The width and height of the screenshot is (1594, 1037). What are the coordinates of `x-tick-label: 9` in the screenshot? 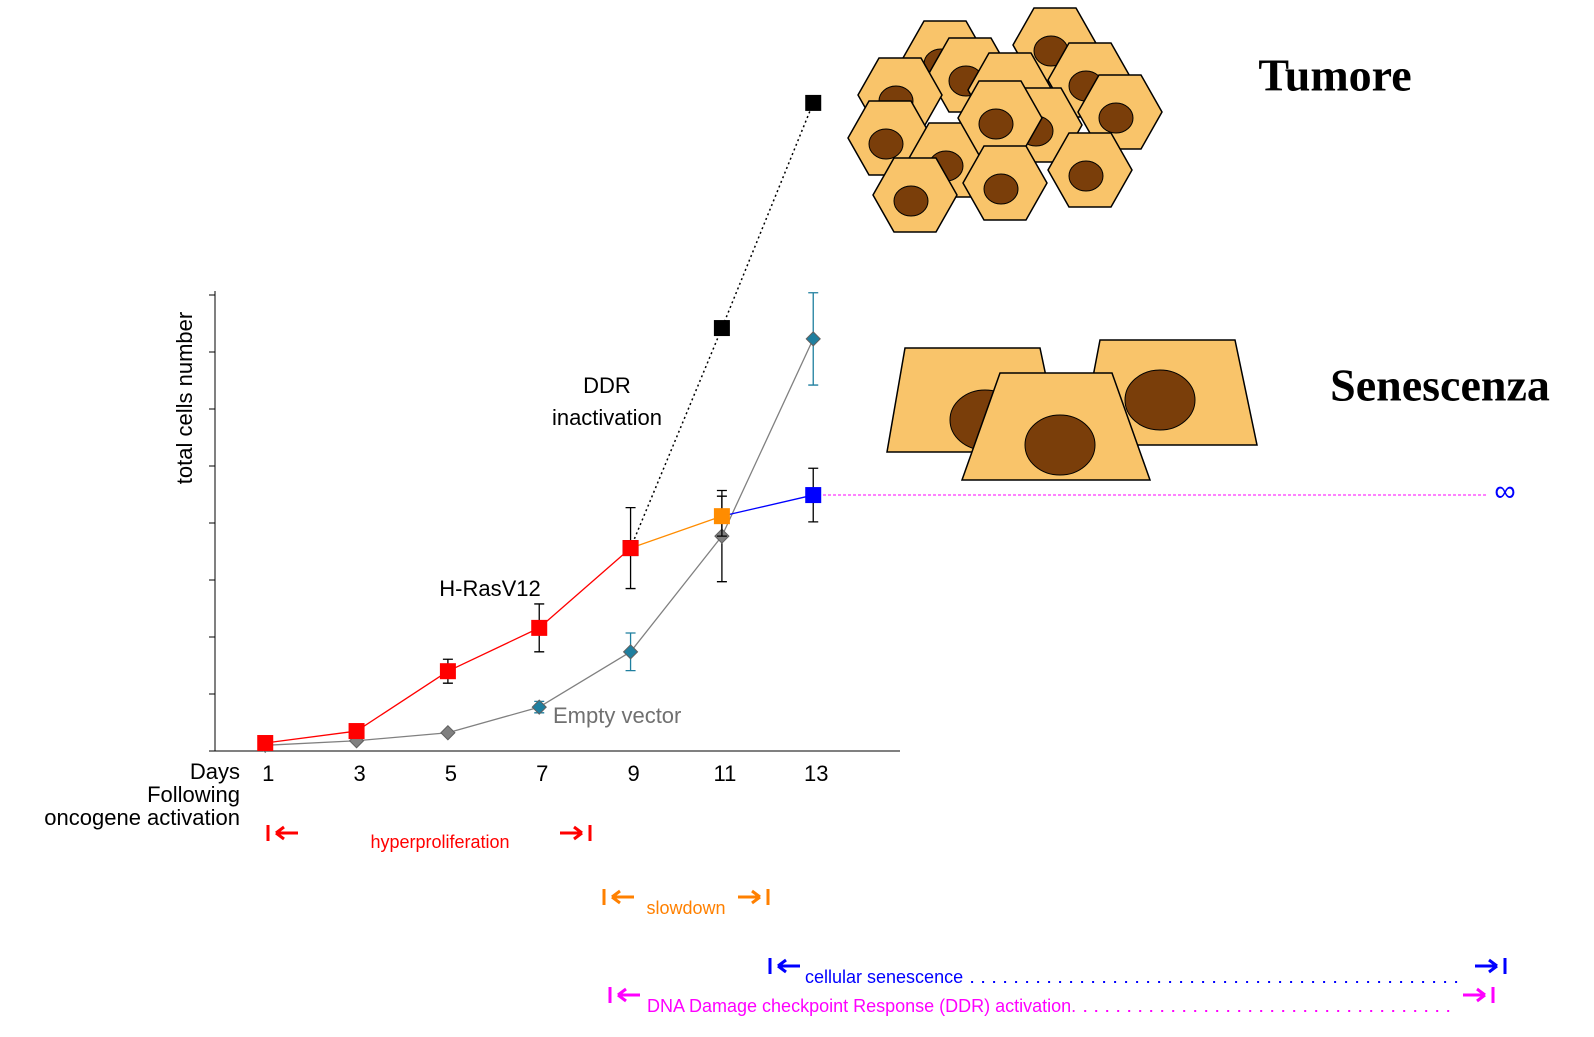 It's located at (633, 773).